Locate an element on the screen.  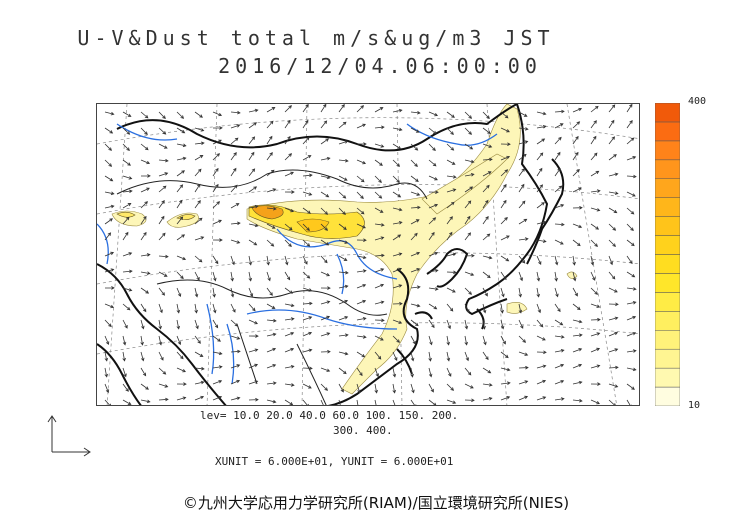
contour-levels-line1: lev= 10.0 20.0 40.0 60.0 100. 150. 200. is located at coordinates (329, 415).